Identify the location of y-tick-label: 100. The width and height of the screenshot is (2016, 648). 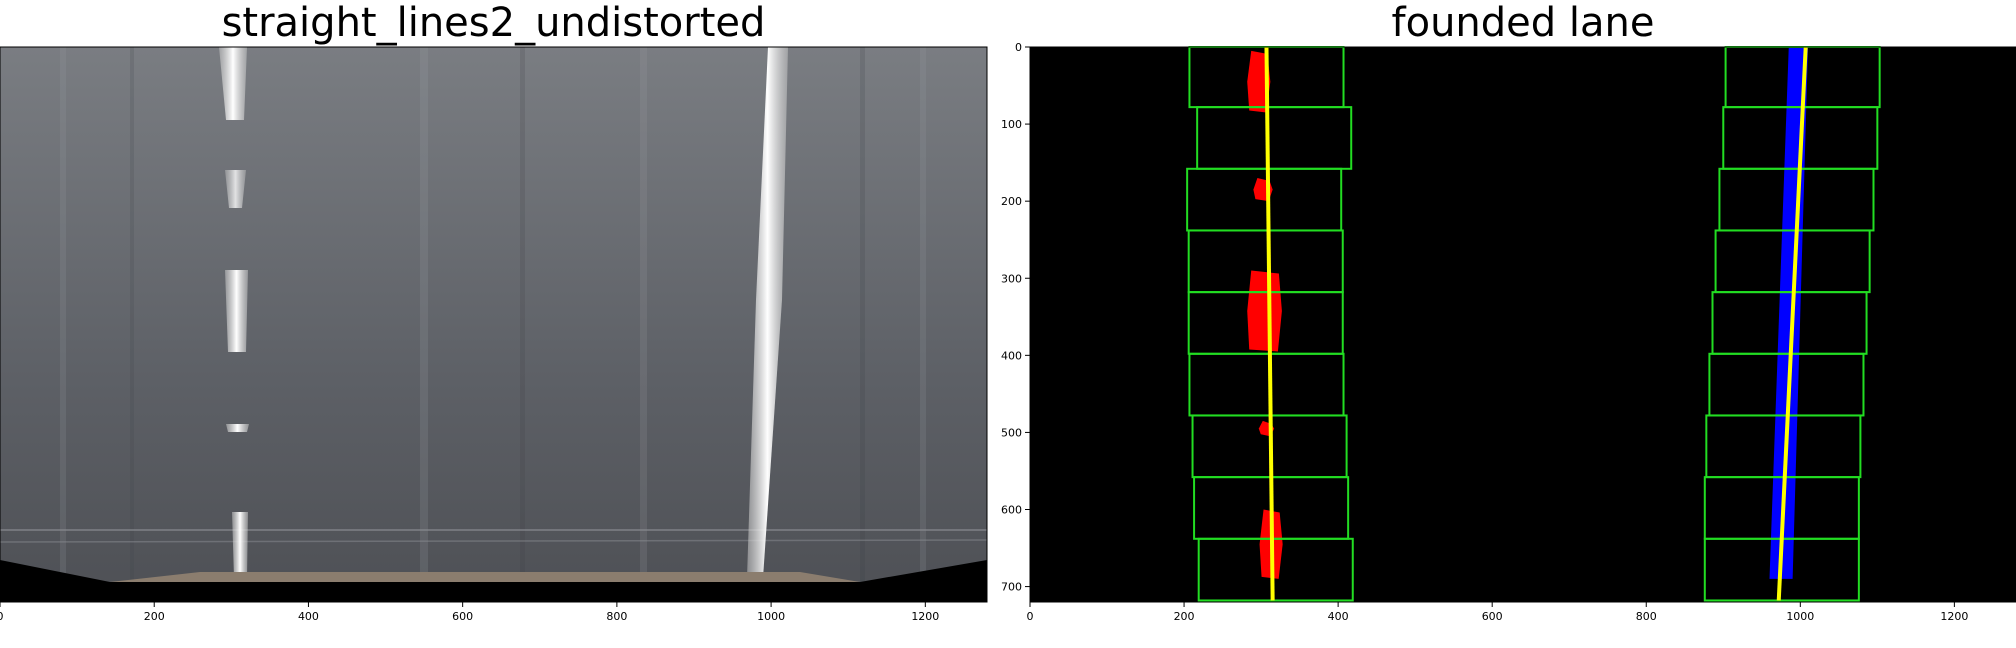
(1011, 124).